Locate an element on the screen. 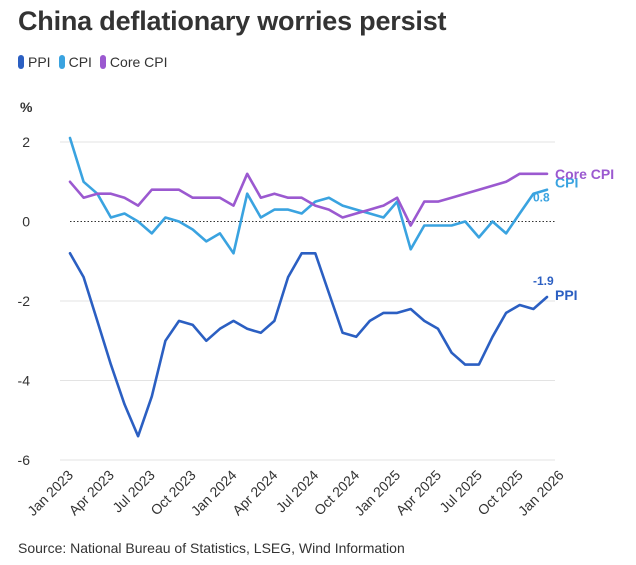 This screenshot has height=565, width=636. end-label-core-cpi: Core CPI is located at coordinates (584, 174).